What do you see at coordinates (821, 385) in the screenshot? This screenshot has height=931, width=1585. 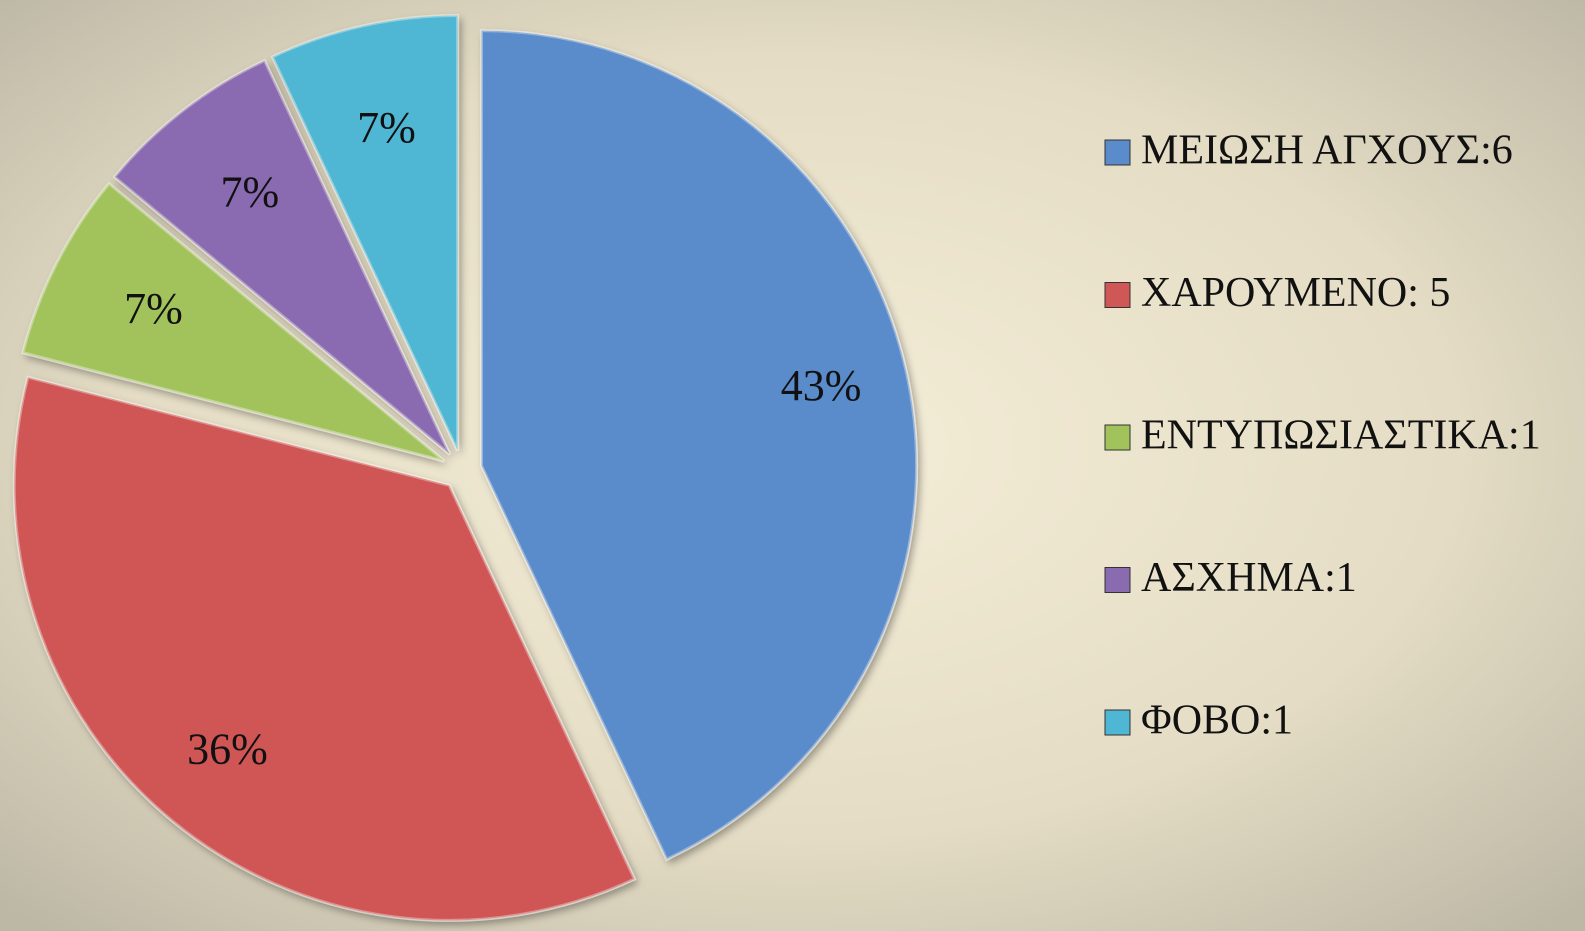 I see `data-label: 43%` at bounding box center [821, 385].